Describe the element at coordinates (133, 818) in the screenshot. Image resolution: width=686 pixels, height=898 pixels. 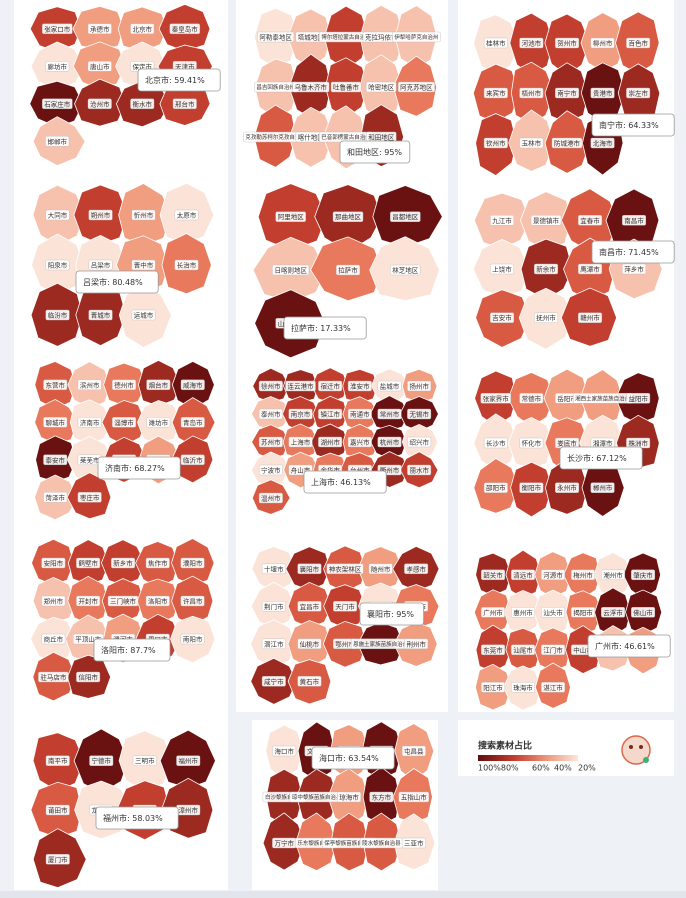
I see `tooltip-text: 福州市: 58.03%` at that location.